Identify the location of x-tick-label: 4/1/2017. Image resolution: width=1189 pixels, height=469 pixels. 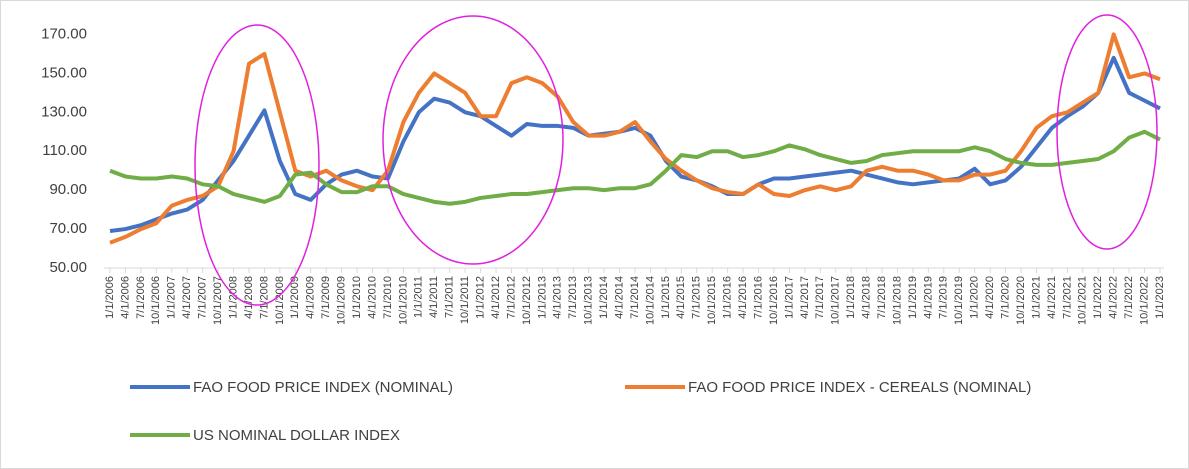
(805, 297).